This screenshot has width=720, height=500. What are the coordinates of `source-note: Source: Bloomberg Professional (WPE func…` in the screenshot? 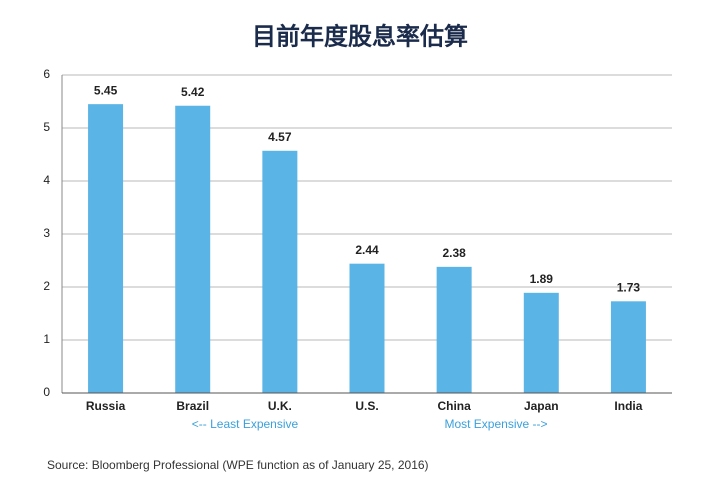 It's located at (238, 465).